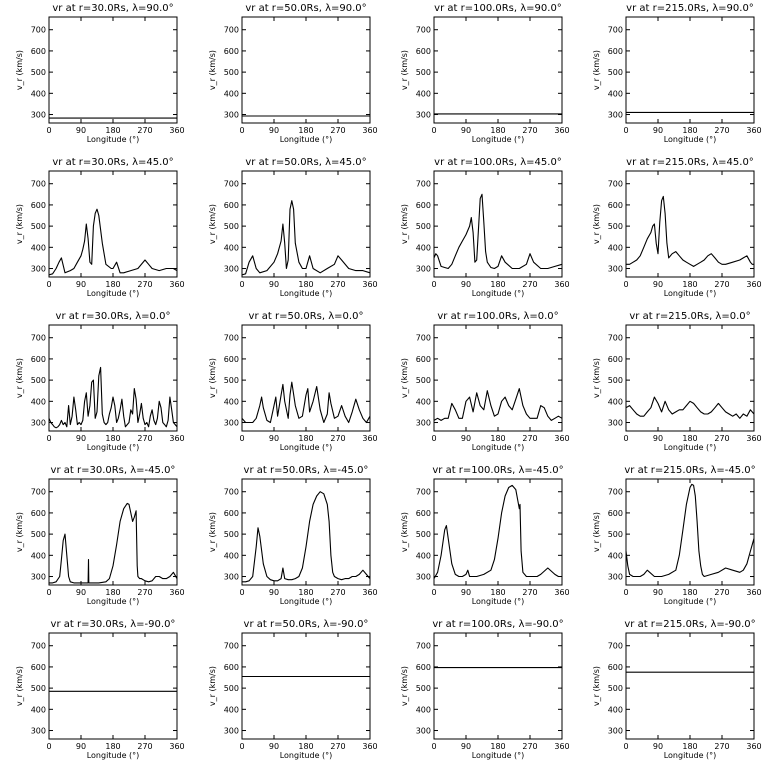  I want to click on subplot-title: vr at r=30.0Rs, λ=-90.0°, so click(113, 624).